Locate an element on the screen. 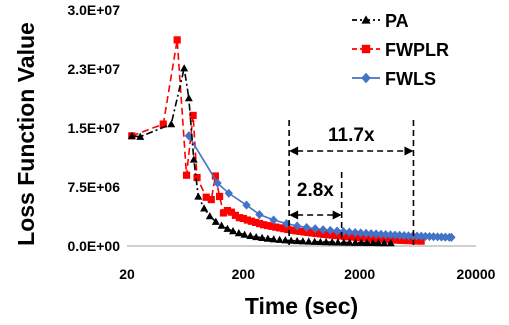 Image resolution: width=509 pixels, height=325 pixels. legend-item-fwls: FWLS is located at coordinates (394, 79).